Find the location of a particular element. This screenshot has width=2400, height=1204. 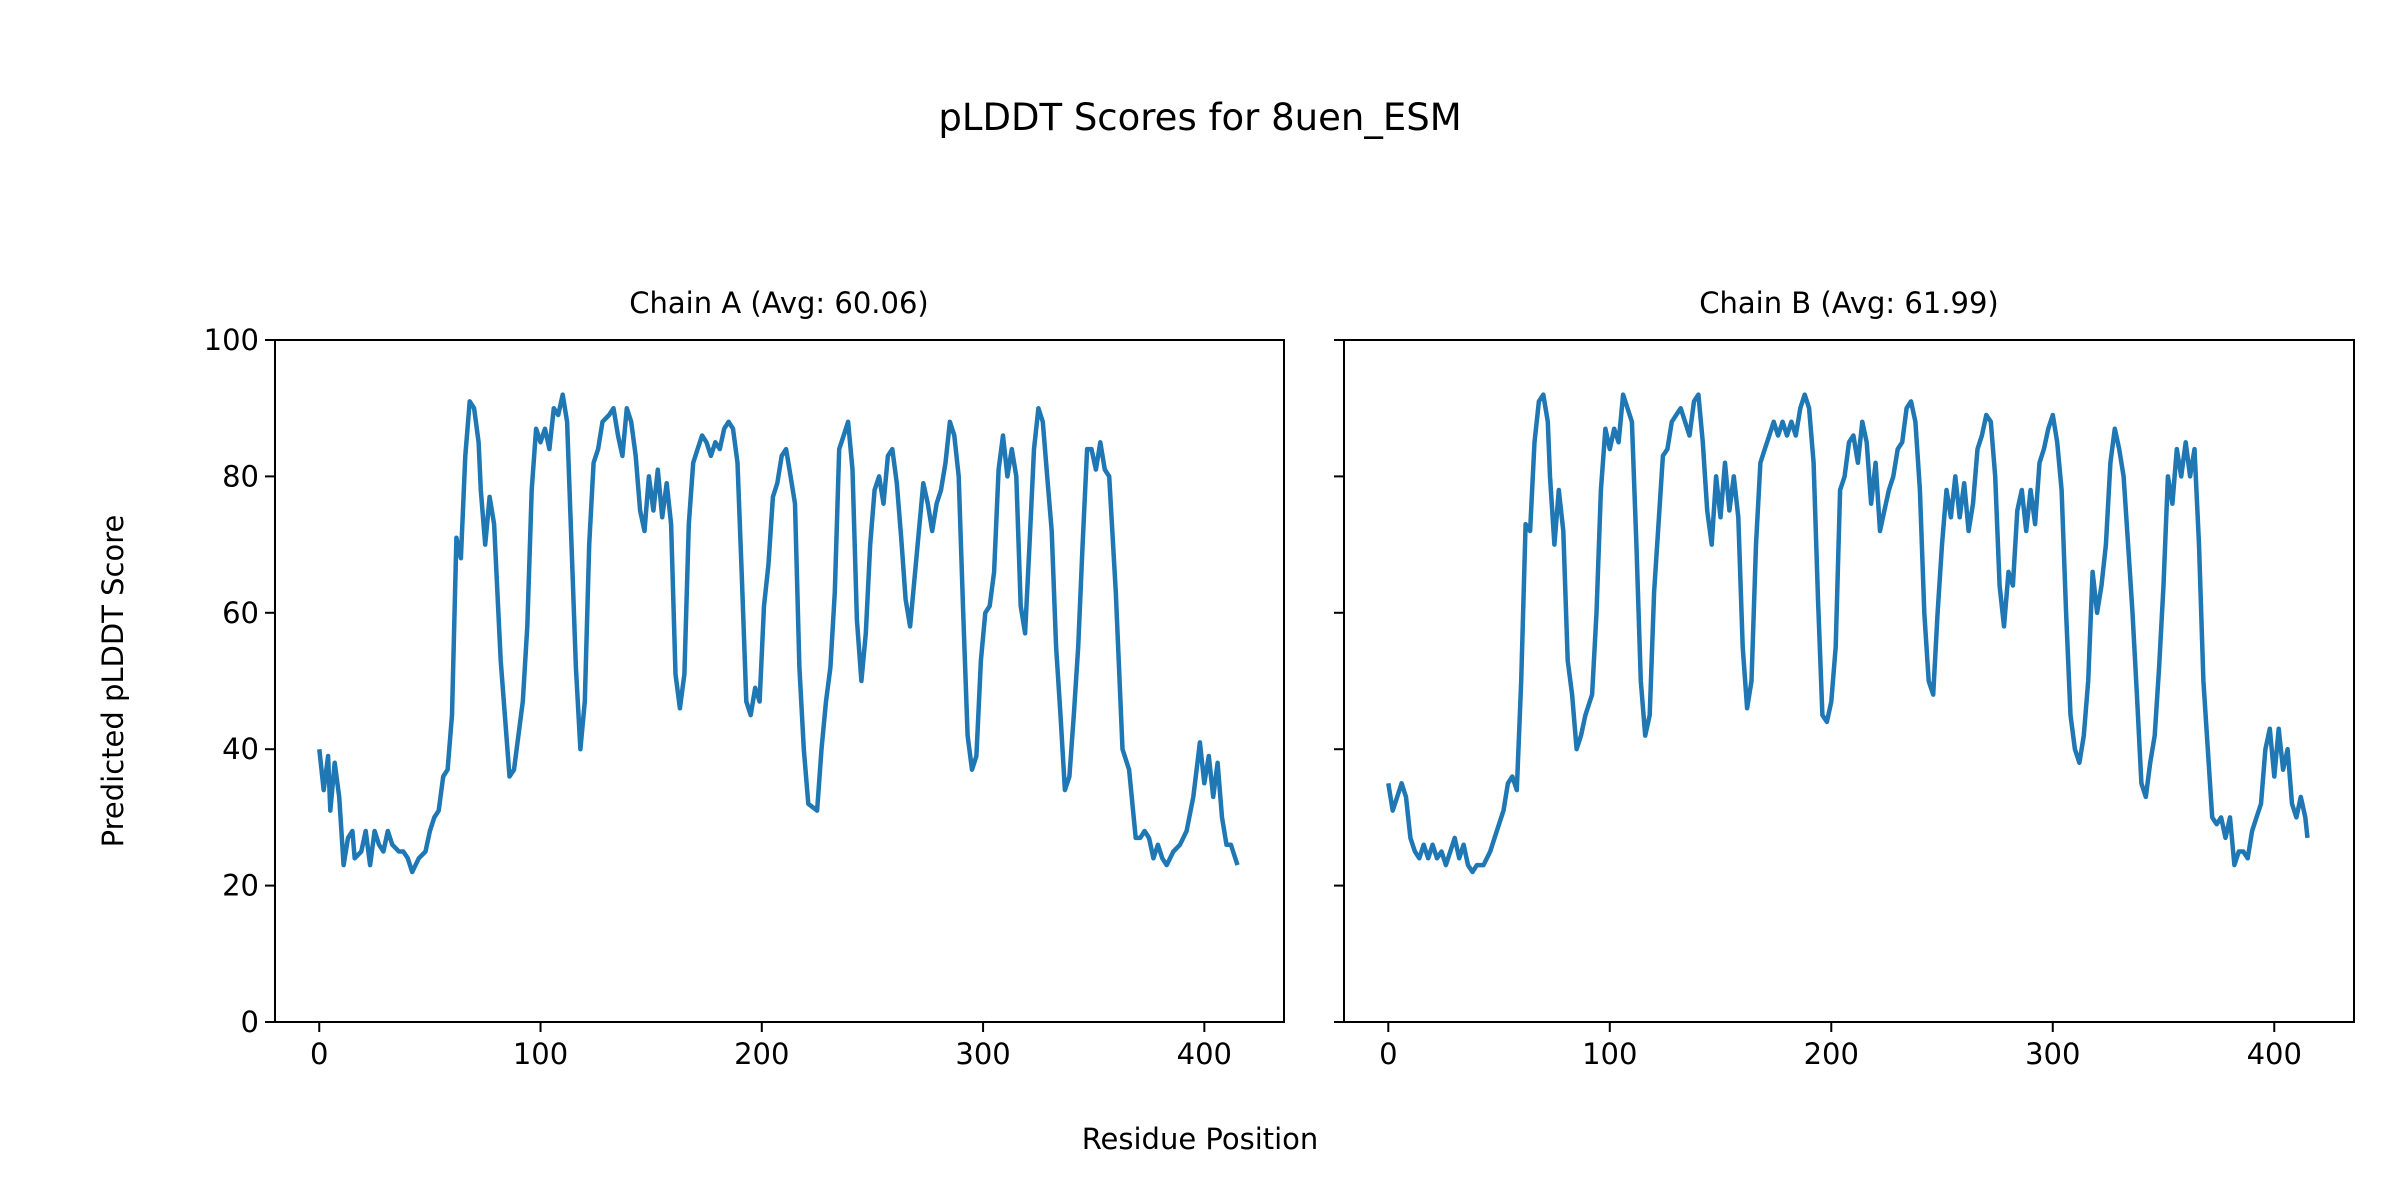

chart-title: pLDDT Scores for 8uen_ESM is located at coordinates (1199, 117).